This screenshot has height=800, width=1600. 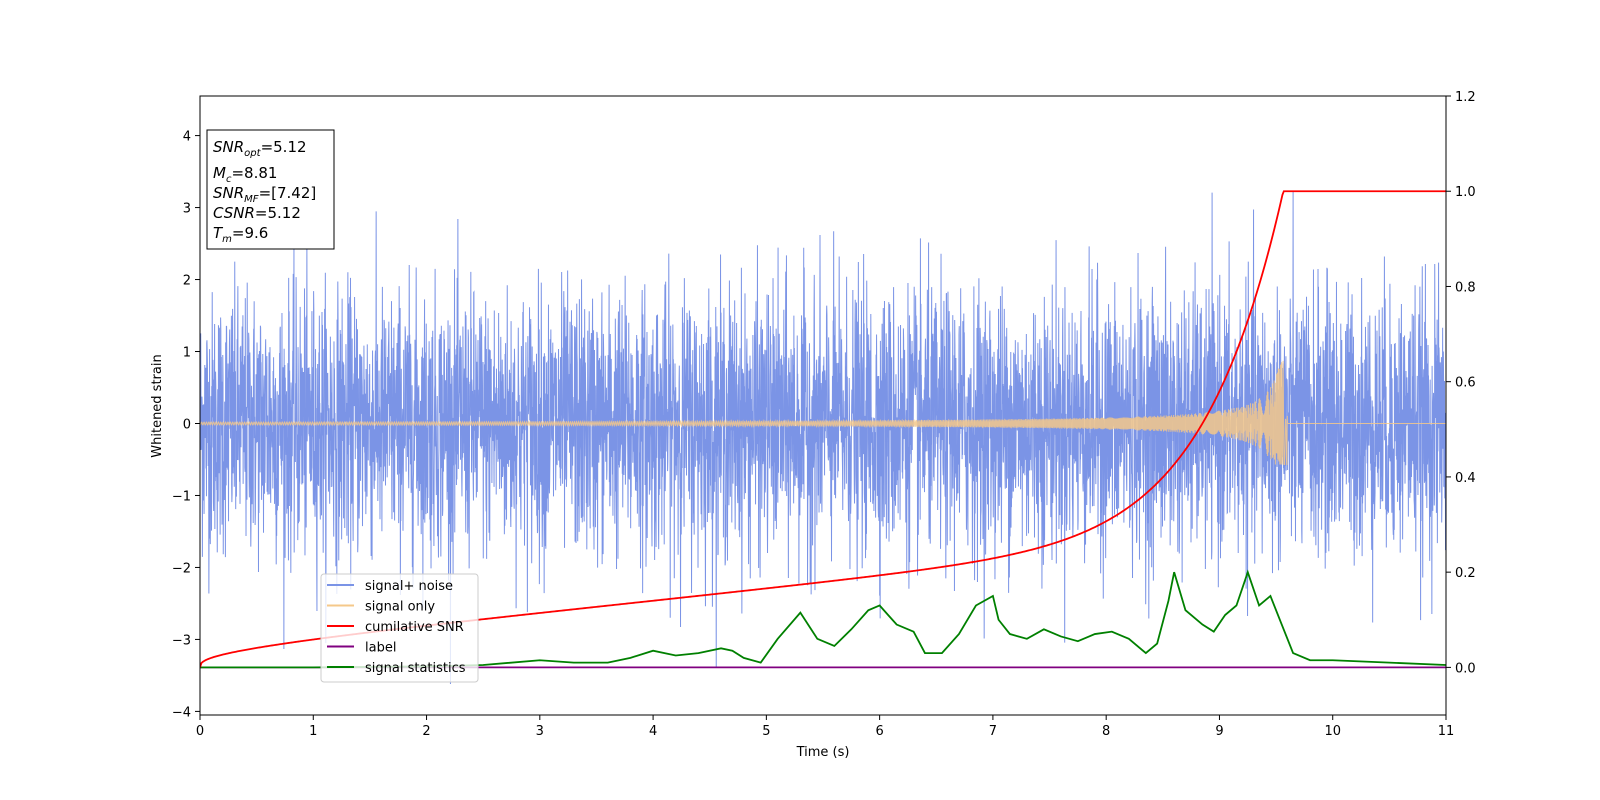 I want to click on y-left-tick-label: 0, so click(x=187, y=424).